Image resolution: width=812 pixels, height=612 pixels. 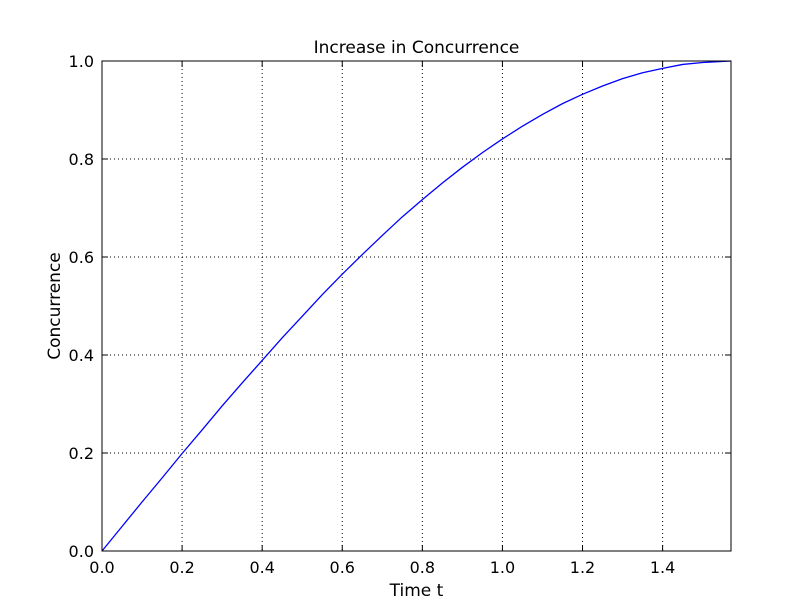 What do you see at coordinates (181, 567) in the screenshot?
I see `x-tick-label: 0.2` at bounding box center [181, 567].